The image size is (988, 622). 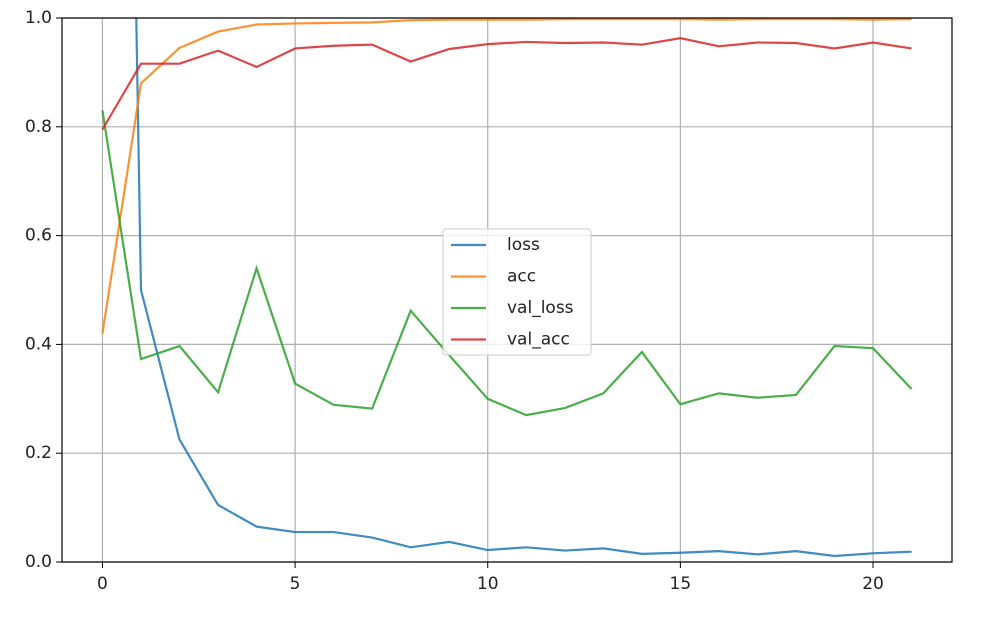 What do you see at coordinates (521, 277) in the screenshot?
I see `legend-label: acc` at bounding box center [521, 277].